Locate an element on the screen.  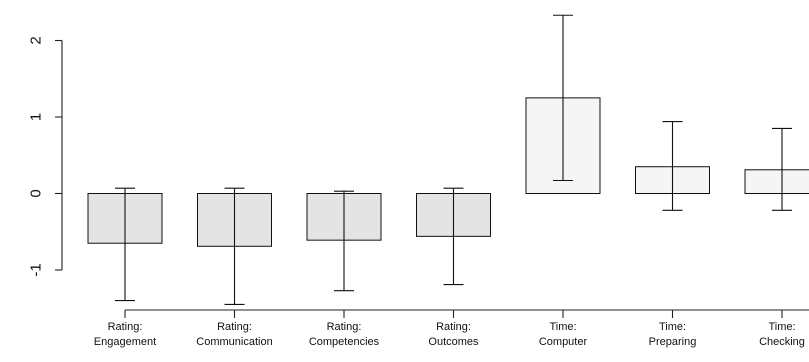
y-tick-label: 0 is located at coordinates (36, 193).